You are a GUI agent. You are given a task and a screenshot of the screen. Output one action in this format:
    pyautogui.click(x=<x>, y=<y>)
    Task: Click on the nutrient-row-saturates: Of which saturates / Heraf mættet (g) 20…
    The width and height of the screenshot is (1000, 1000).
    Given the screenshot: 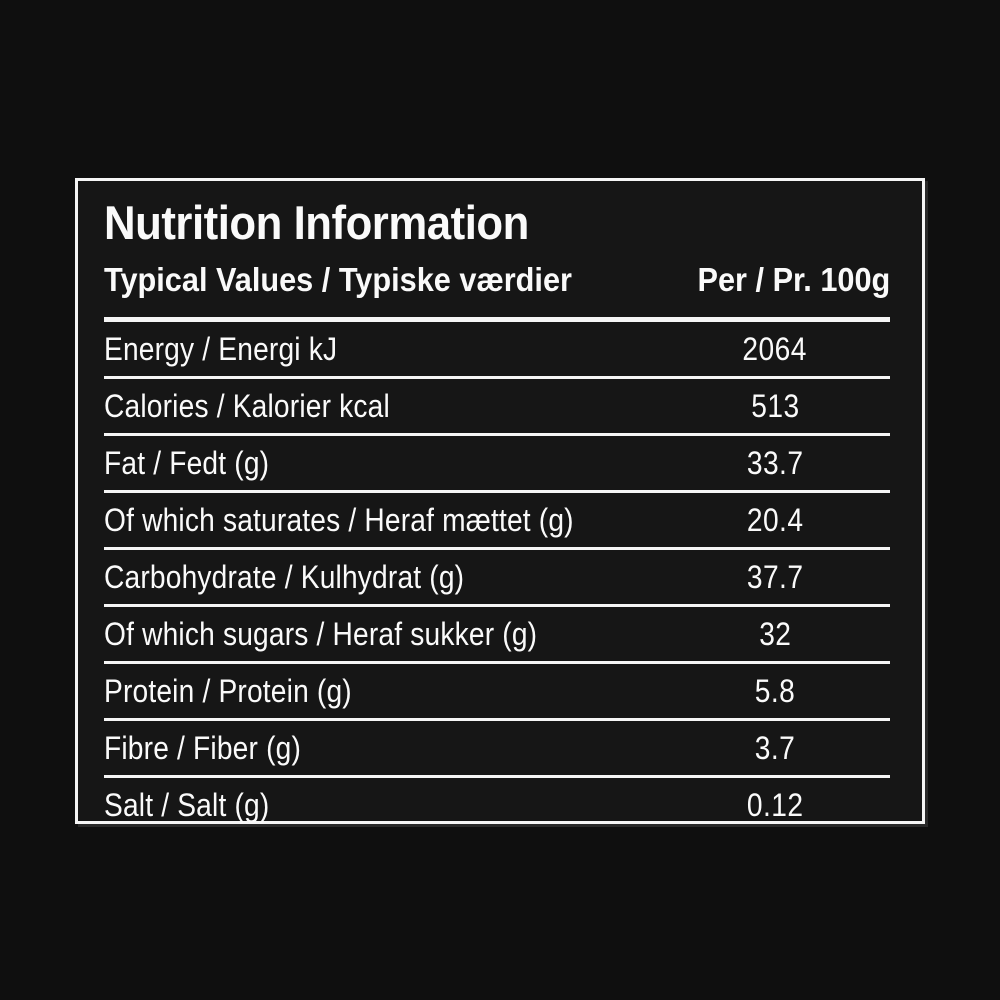 What is the action you would take?
    pyautogui.click(x=497, y=521)
    